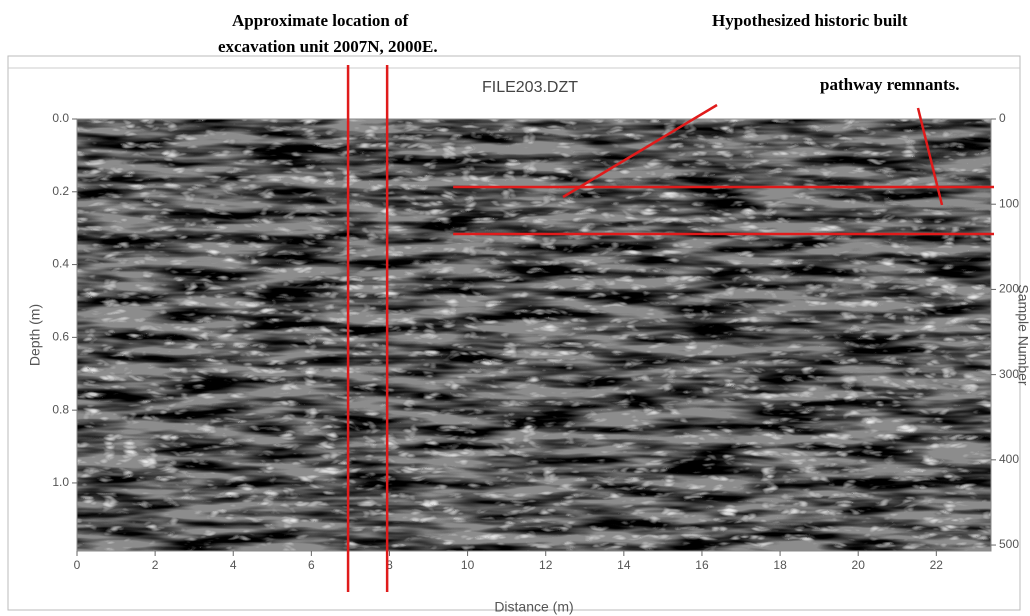 The width and height of the screenshot is (1030, 616). I want to click on y-tick-label: 0.8, so click(60, 409).